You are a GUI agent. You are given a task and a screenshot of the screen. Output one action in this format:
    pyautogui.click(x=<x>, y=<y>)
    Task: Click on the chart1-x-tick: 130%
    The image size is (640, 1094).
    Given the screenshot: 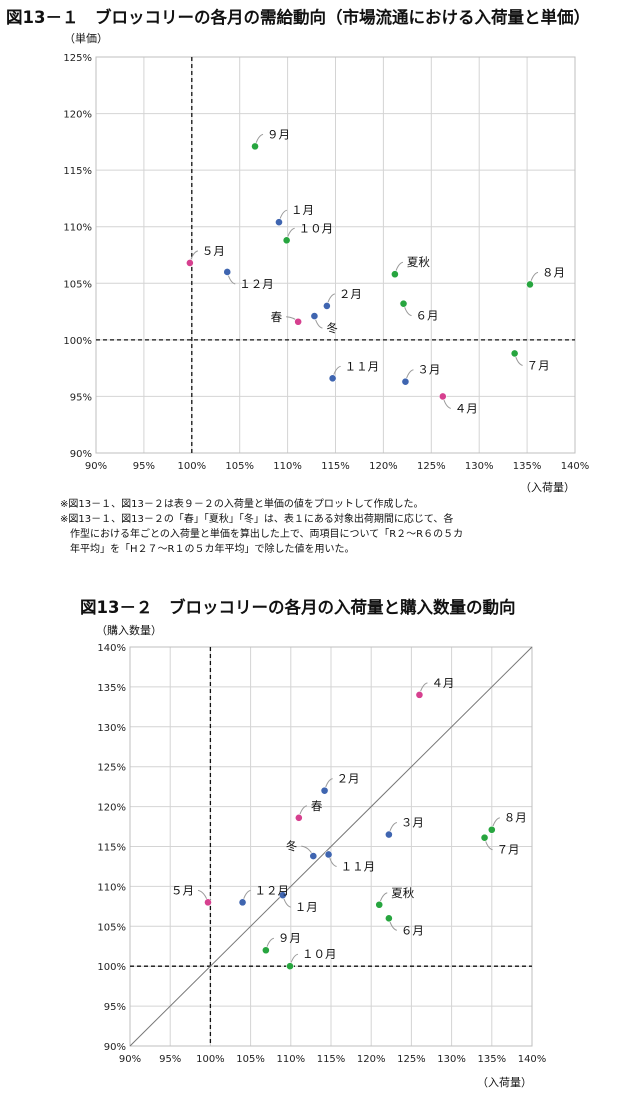 What is the action you would take?
    pyautogui.click(x=479, y=466)
    